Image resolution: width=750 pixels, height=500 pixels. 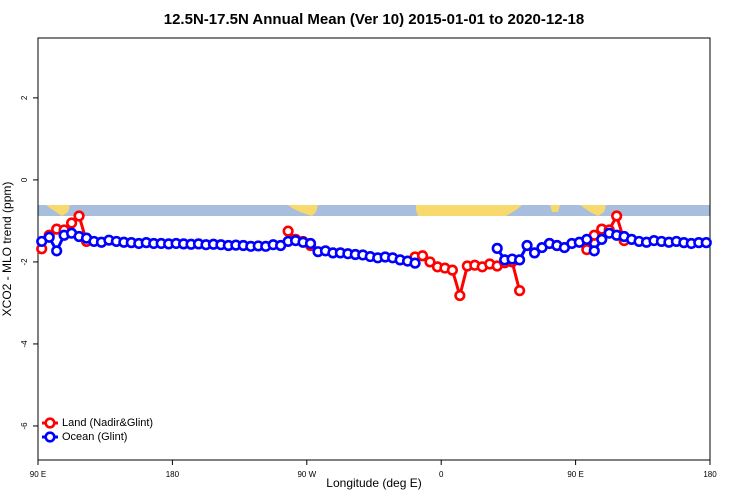 What do you see at coordinates (24, 344) in the screenshot?
I see `y-tick-label: -4` at bounding box center [24, 344].